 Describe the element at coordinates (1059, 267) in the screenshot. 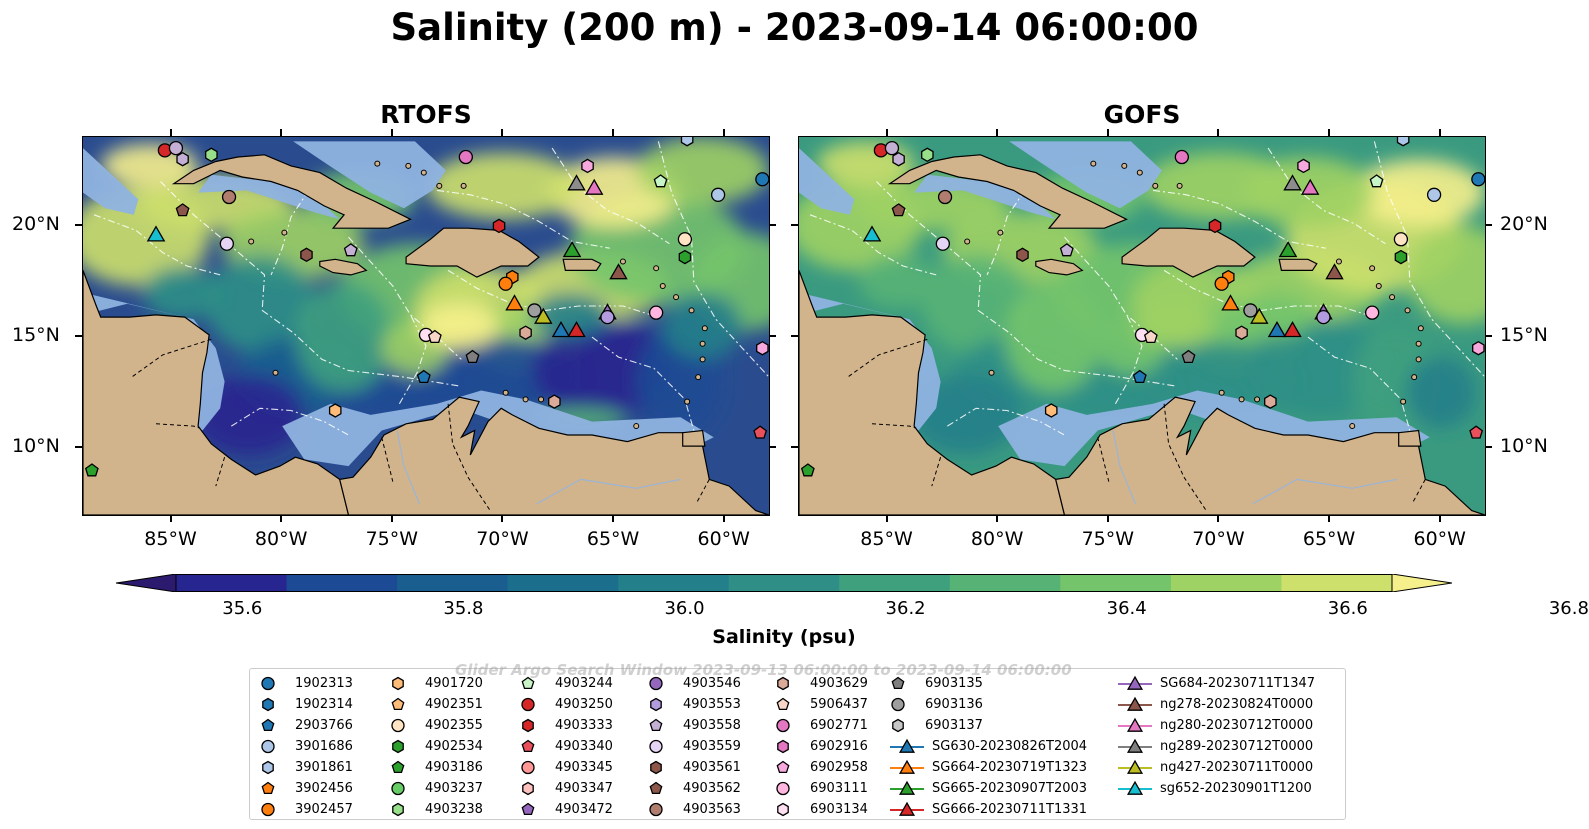

I see `land-jamaica` at that location.